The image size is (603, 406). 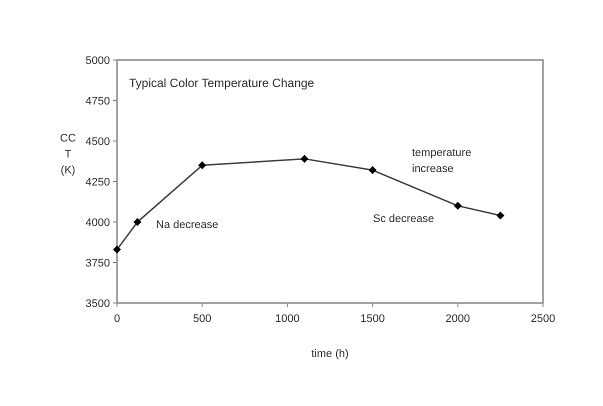 What do you see at coordinates (98, 182) in the screenshot?
I see `y-tick-label: 4250` at bounding box center [98, 182].